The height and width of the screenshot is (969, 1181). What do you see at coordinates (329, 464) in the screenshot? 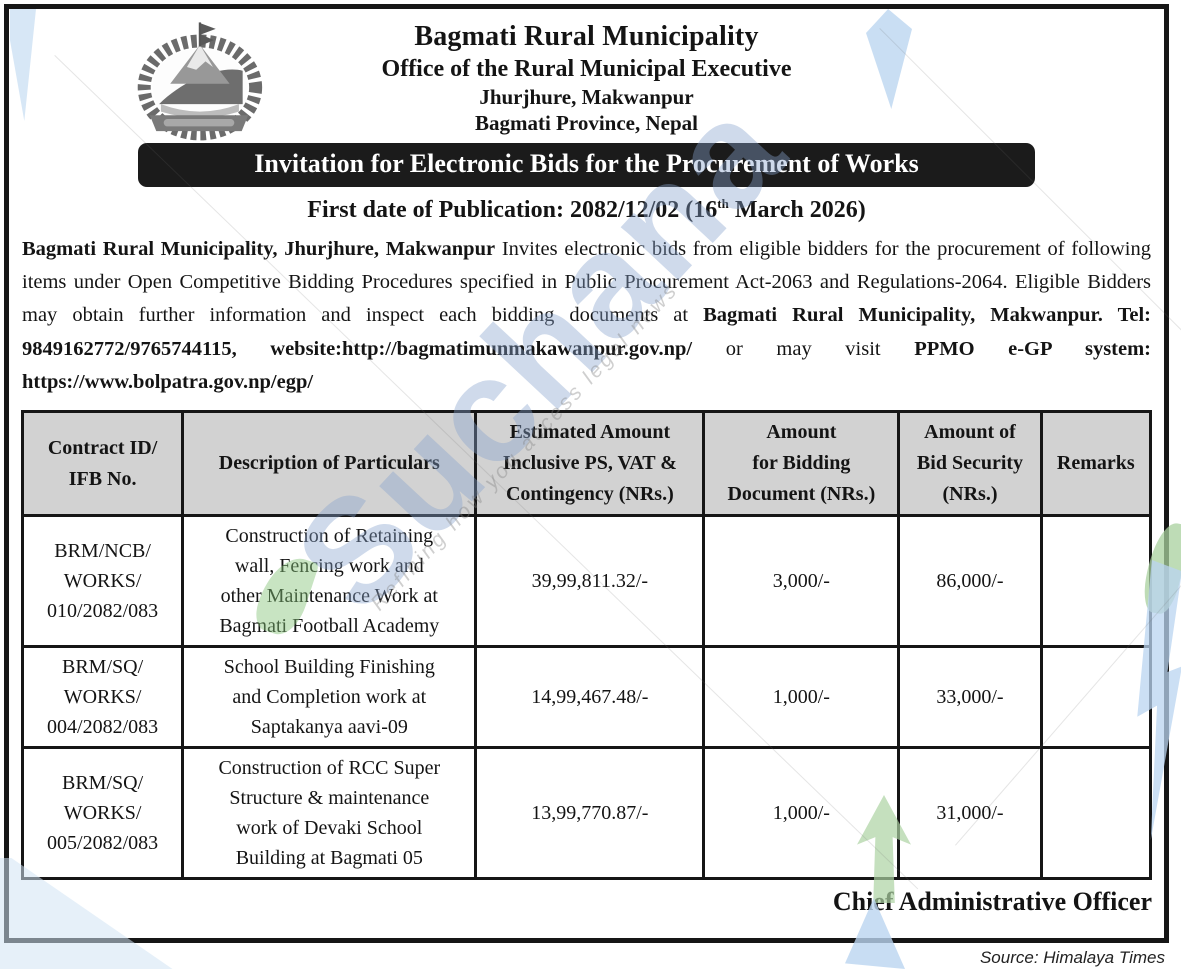
I see `header-description: Description of Particulars` at bounding box center [329, 464].